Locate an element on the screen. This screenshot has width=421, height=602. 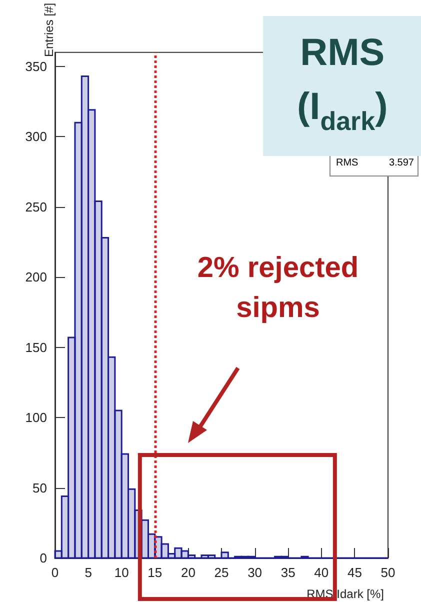
annotation: 2% rejected sipms is located at coordinates (278, 288).